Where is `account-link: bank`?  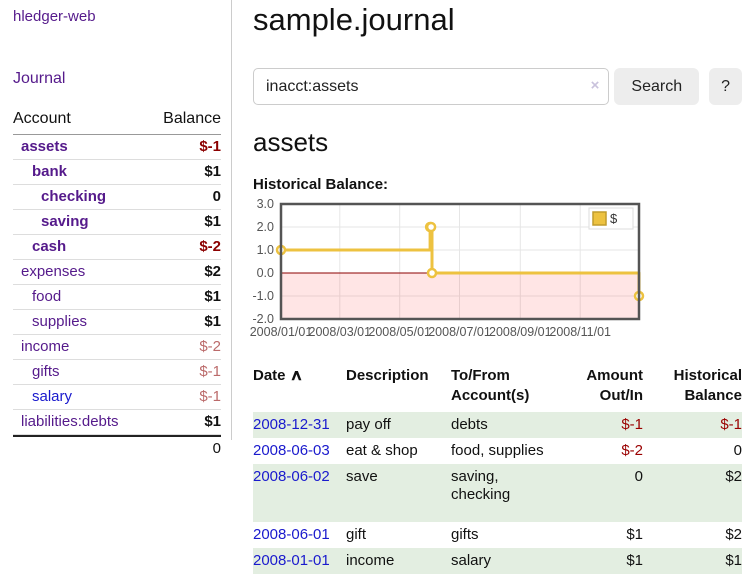
account-link: bank is located at coordinates (50, 171).